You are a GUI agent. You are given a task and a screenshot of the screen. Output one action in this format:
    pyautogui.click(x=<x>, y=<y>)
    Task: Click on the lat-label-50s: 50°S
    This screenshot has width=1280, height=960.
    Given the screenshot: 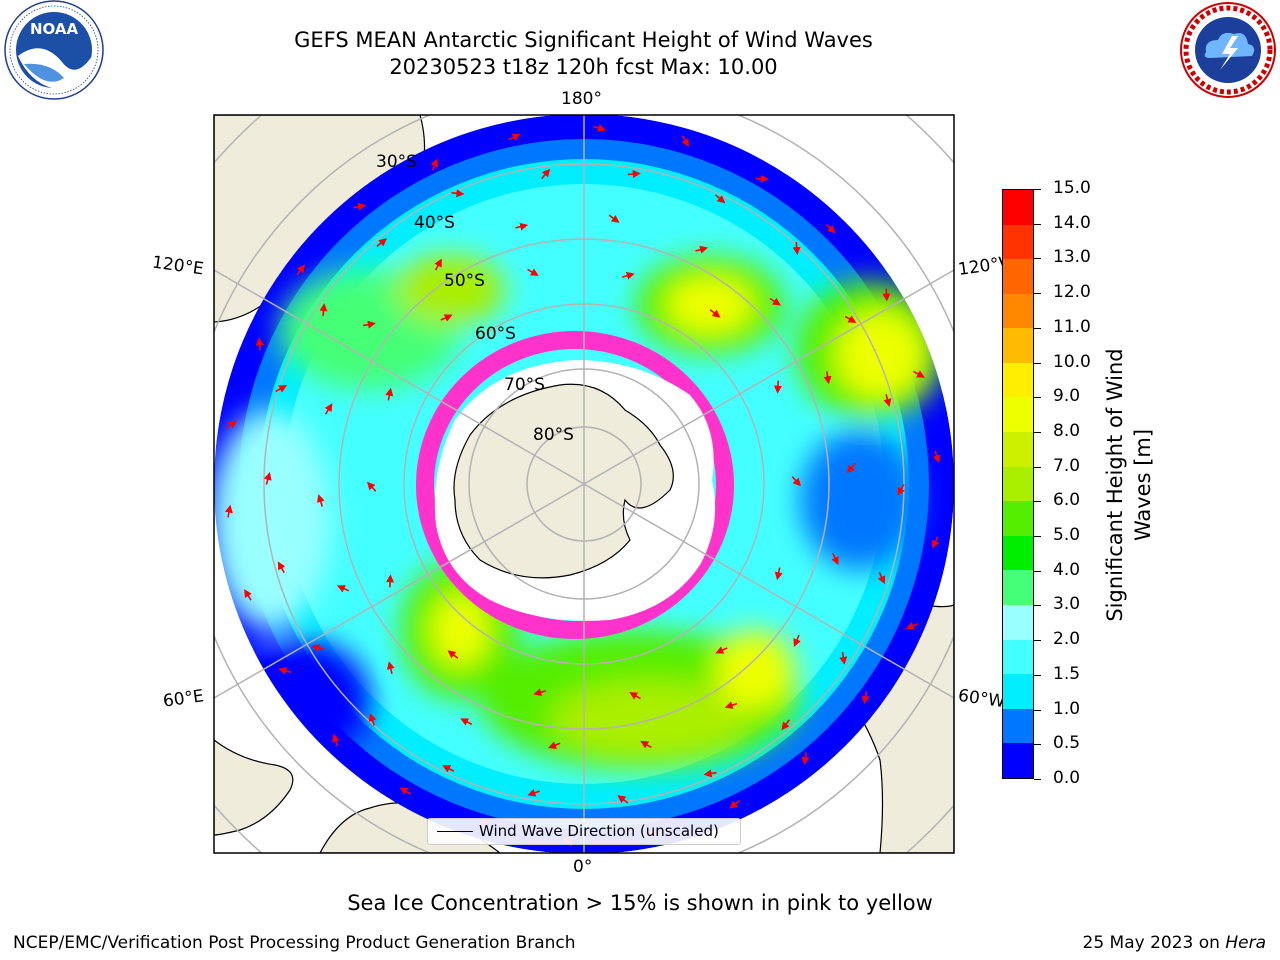 What is the action you would take?
    pyautogui.click(x=464, y=281)
    